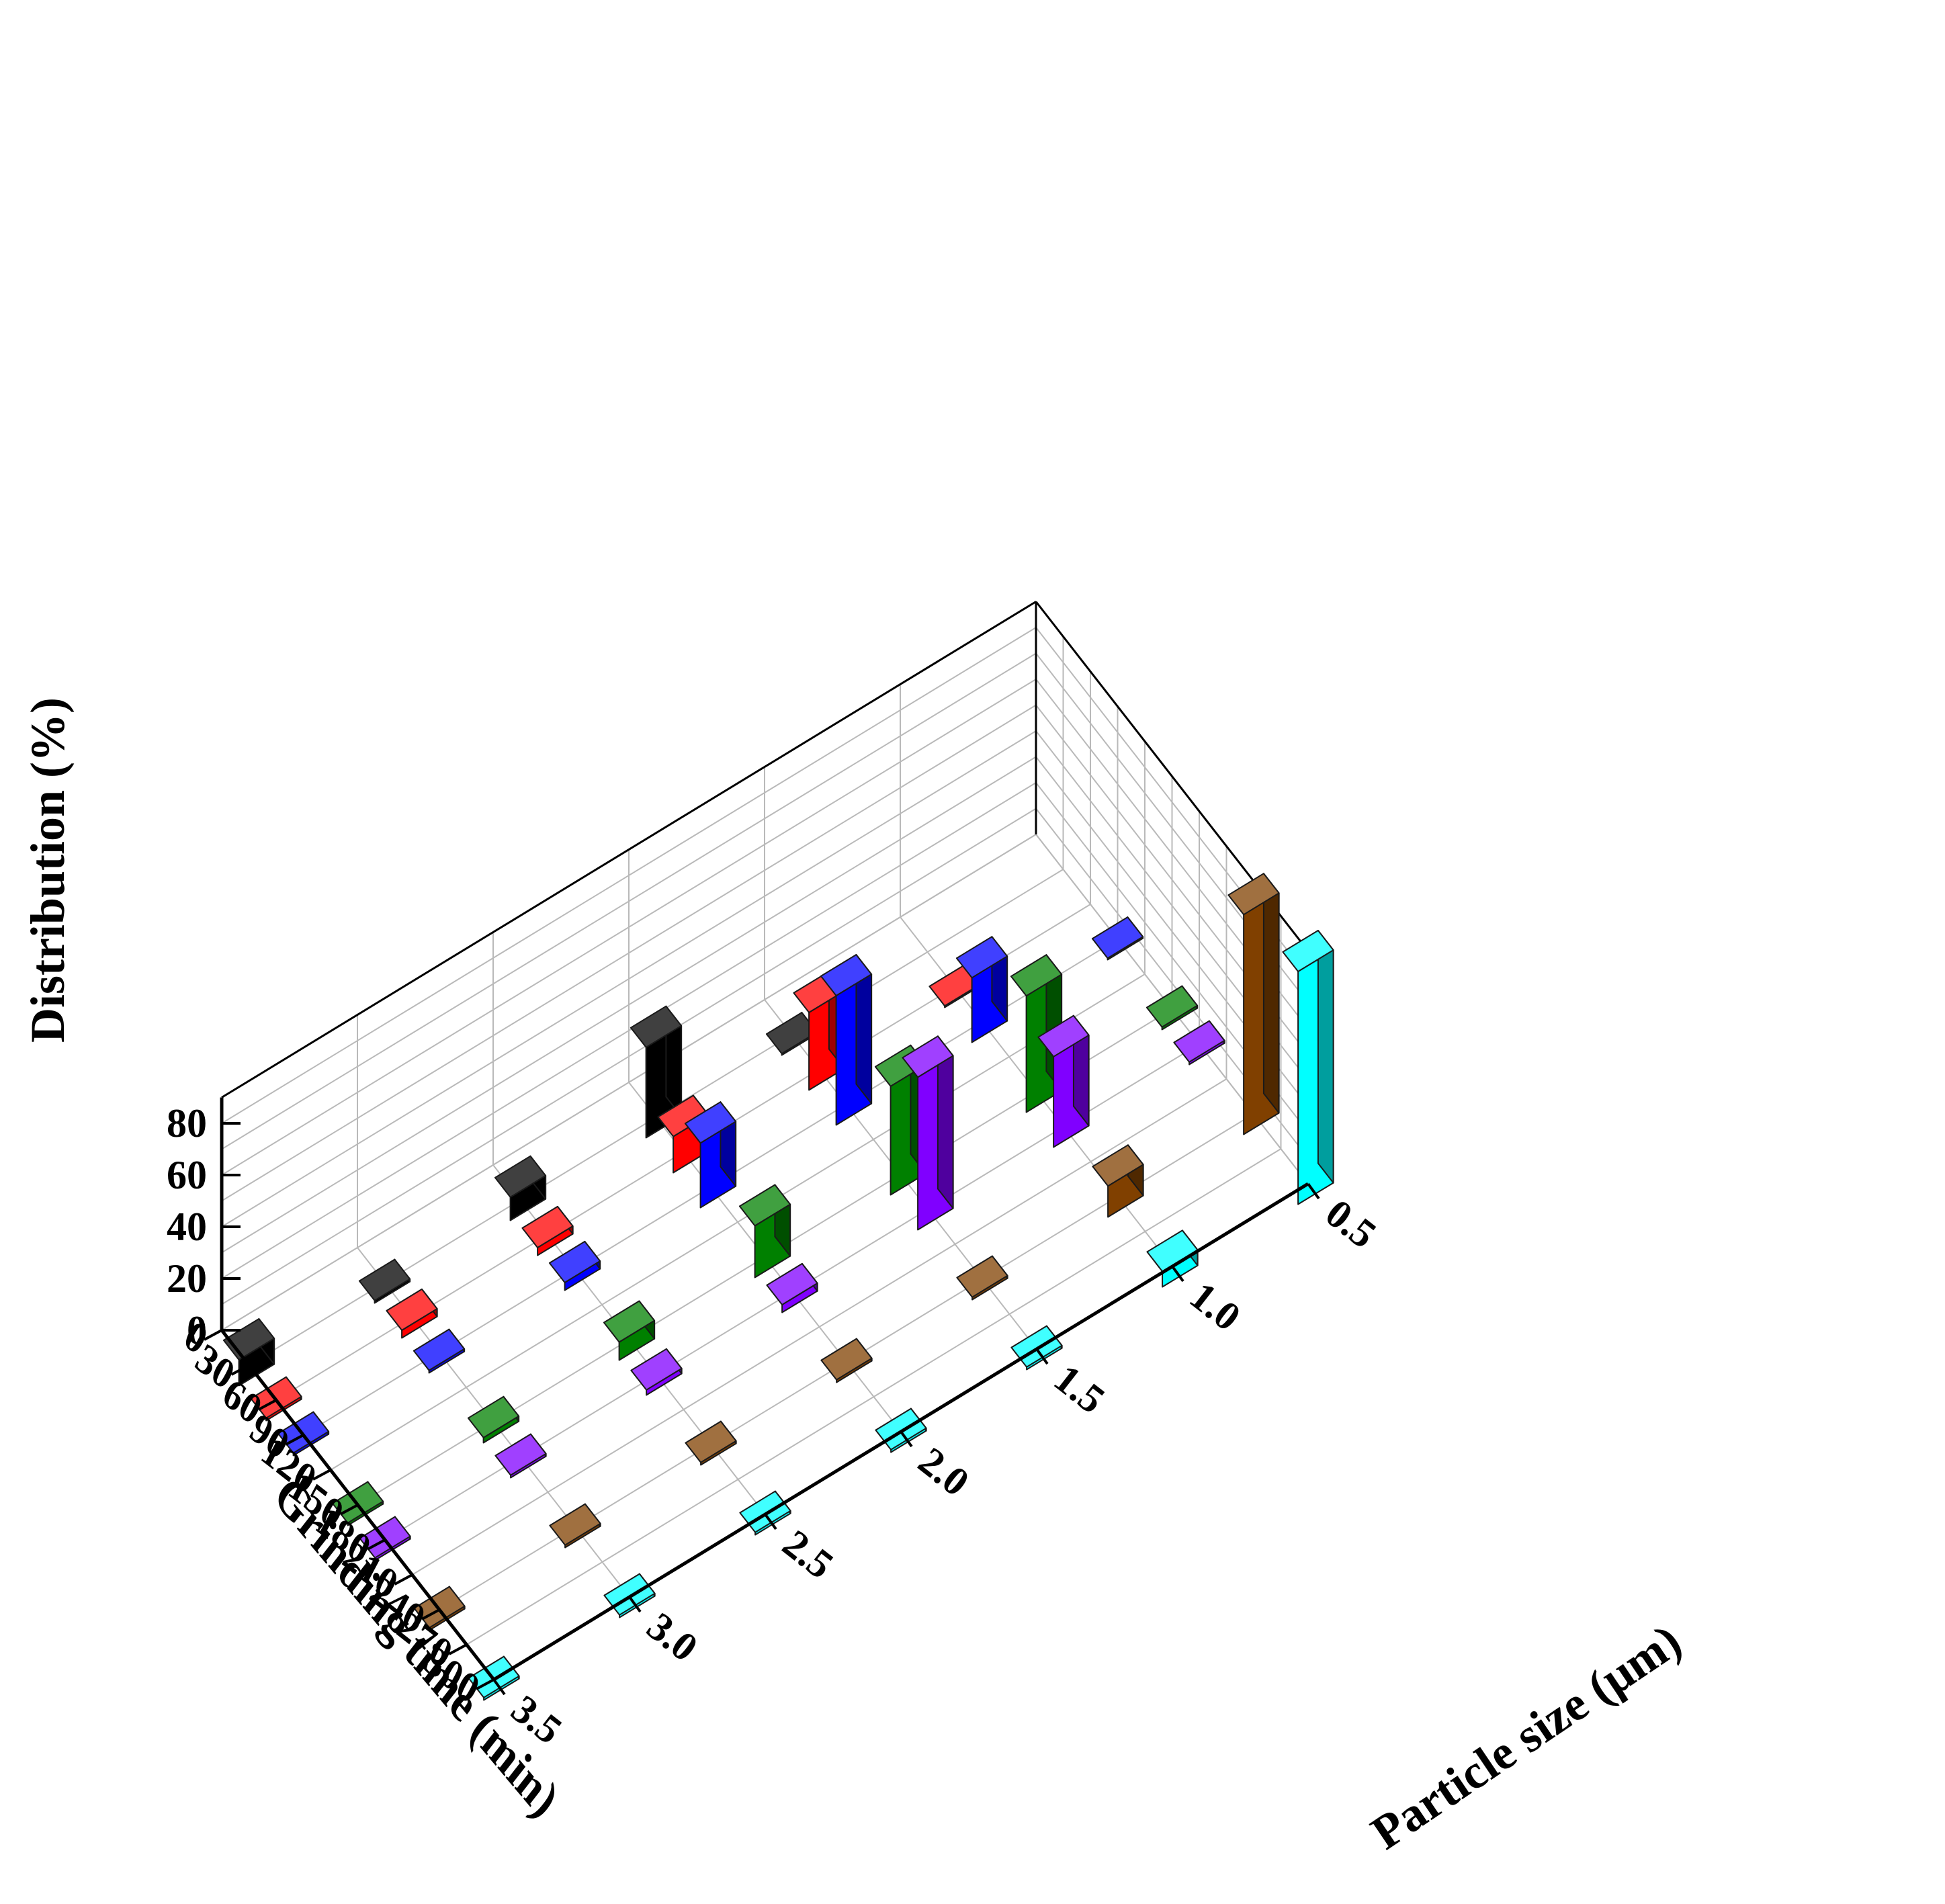  What do you see at coordinates (808, 1554) in the screenshot?
I see `size-tick-label: 2.5` at bounding box center [808, 1554].